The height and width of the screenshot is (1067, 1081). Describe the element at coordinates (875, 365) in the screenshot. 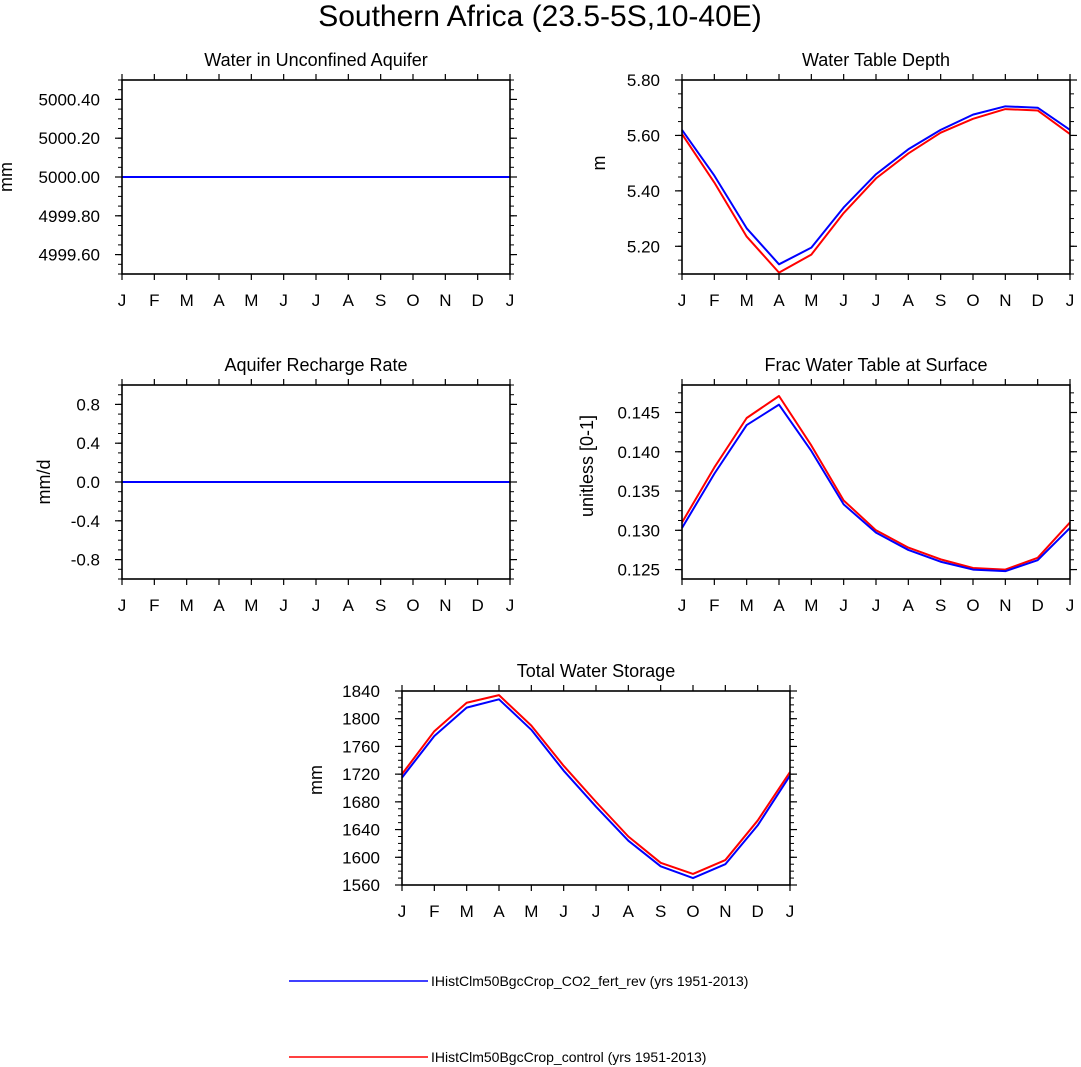

I see `chart-title: Frac Water Table at Surface` at that location.